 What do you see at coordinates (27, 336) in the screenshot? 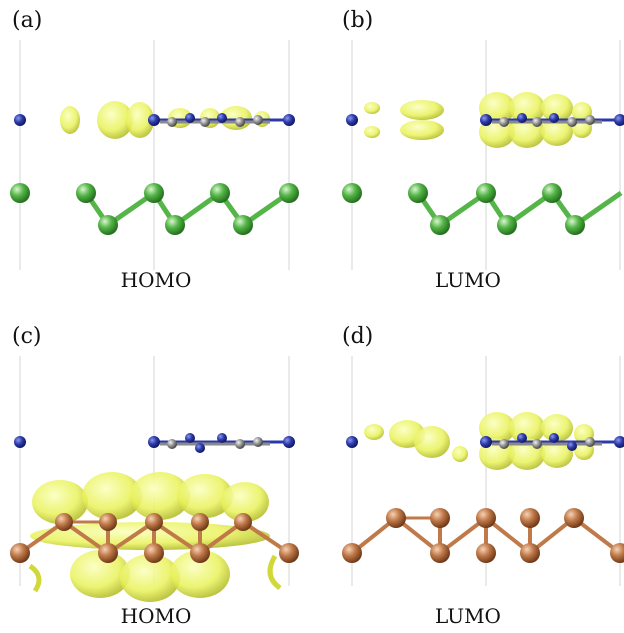
I see `panel-label: (c)` at bounding box center [27, 336].